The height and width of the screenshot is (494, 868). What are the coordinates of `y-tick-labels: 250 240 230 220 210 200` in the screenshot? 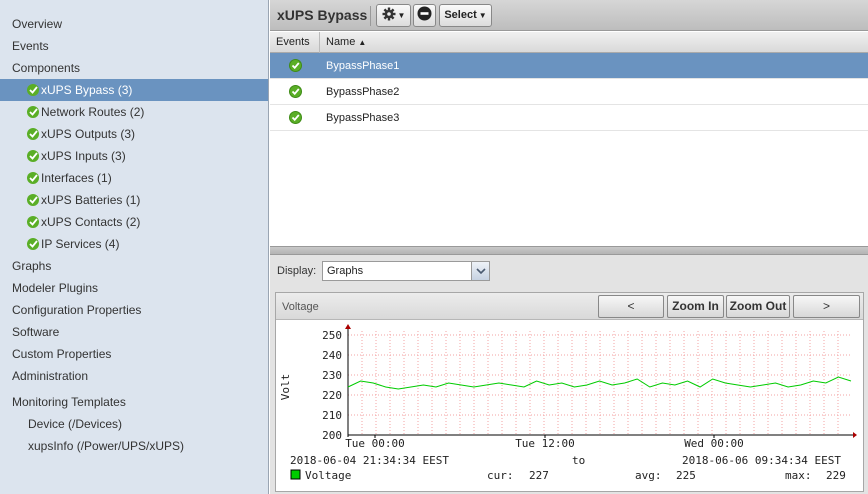 It's located at (332, 385).